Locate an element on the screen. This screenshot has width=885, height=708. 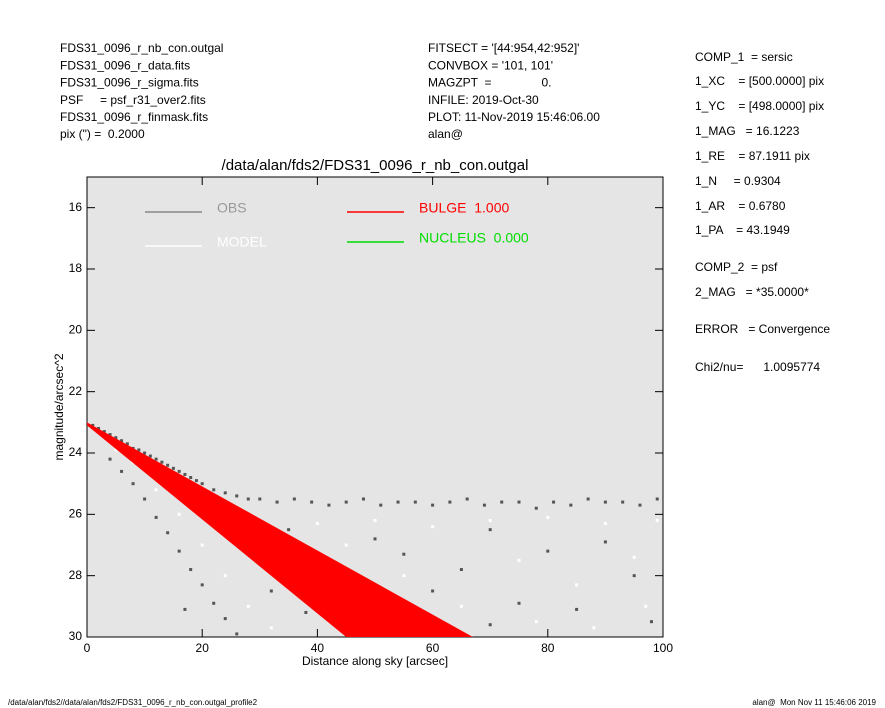
fit-info: Chi2/nu= 1.0095774 is located at coordinates (757, 367).